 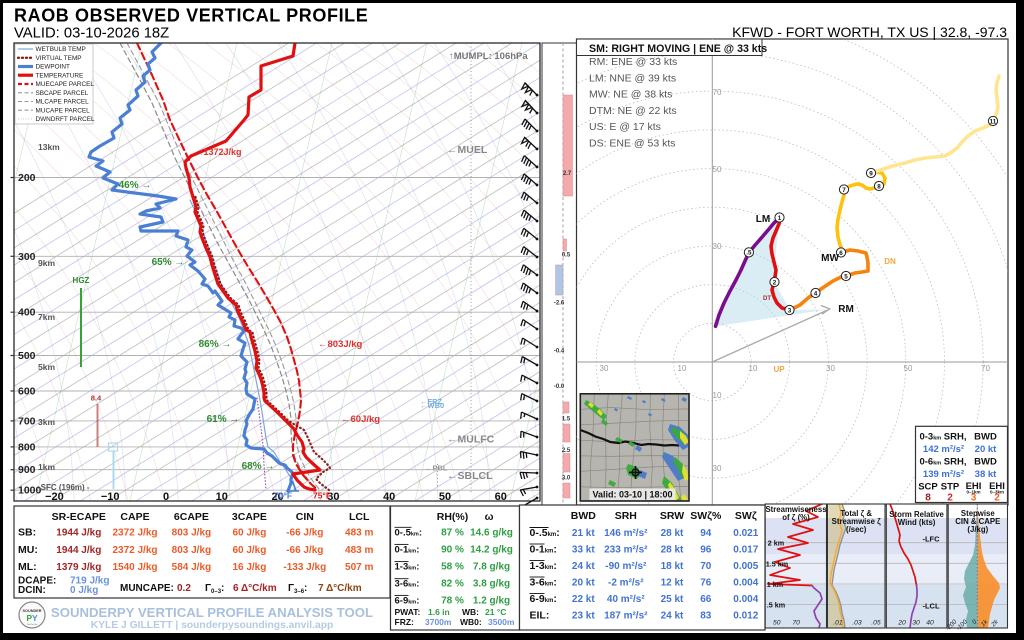 What do you see at coordinates (776, 605) in the screenshot?
I see `svg-text: .5 km` at bounding box center [776, 605].